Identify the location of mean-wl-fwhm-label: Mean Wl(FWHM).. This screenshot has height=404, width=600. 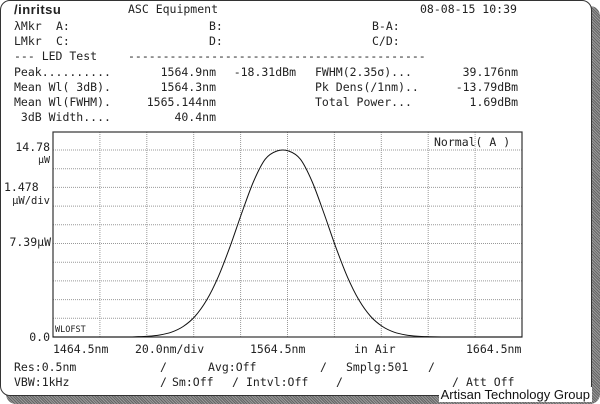
(62, 102).